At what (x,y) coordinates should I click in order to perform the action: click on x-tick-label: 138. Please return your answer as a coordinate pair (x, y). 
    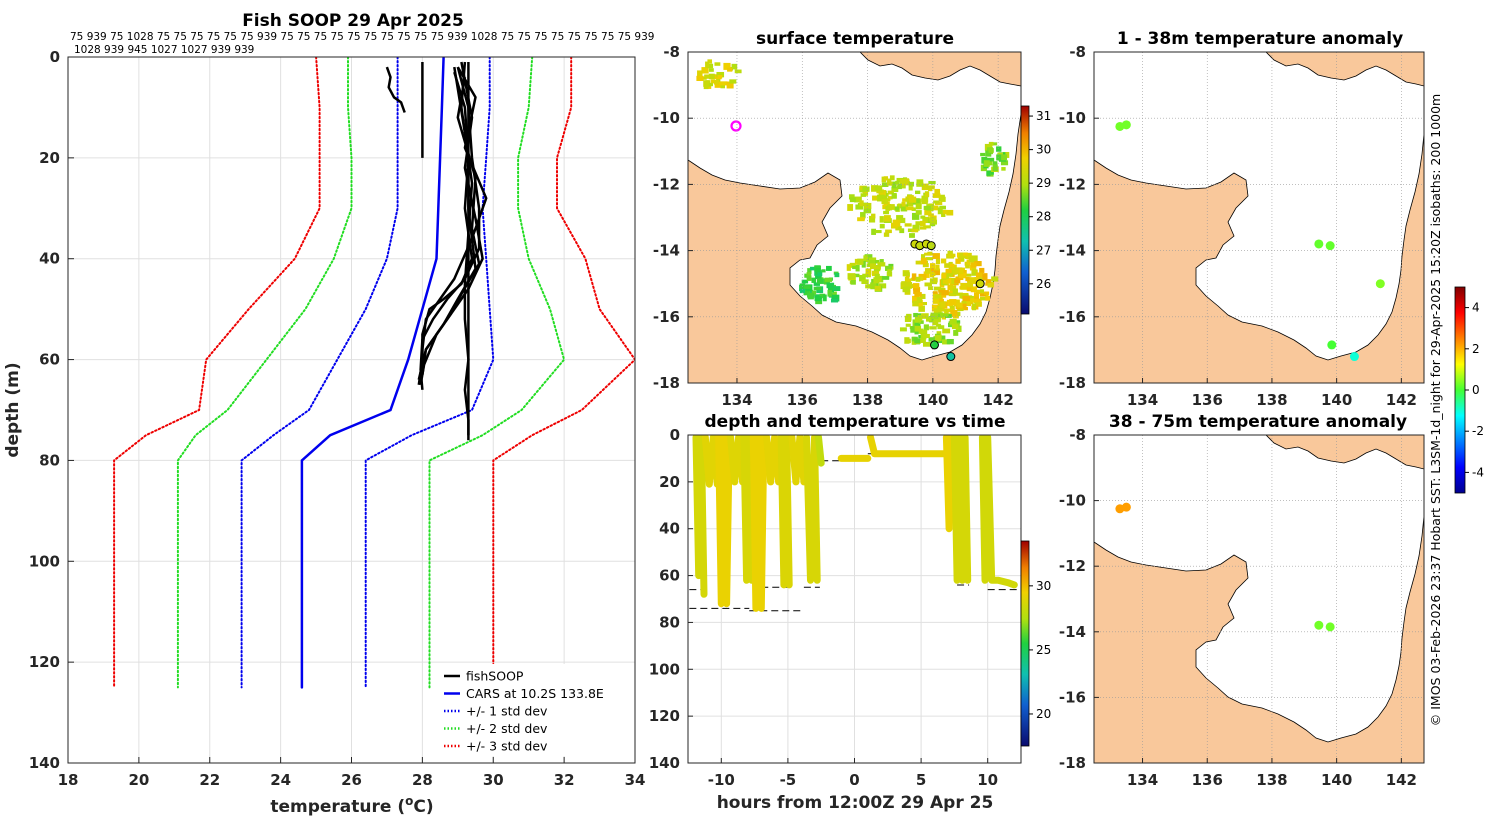
    Looking at the image, I should click on (867, 400).